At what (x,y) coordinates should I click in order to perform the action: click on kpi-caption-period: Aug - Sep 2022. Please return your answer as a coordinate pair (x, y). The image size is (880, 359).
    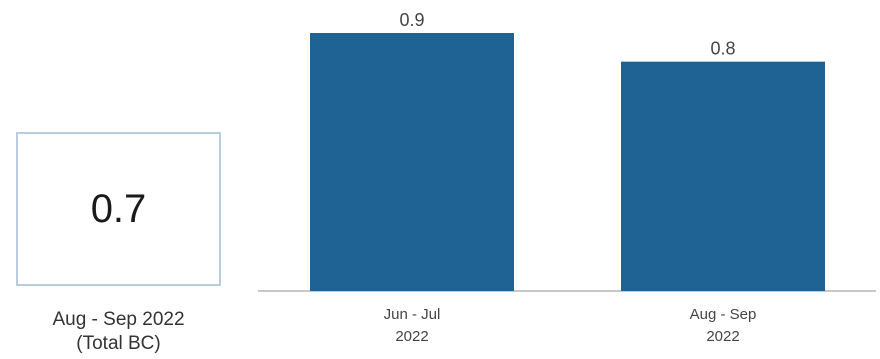
    Looking at the image, I should click on (118, 319).